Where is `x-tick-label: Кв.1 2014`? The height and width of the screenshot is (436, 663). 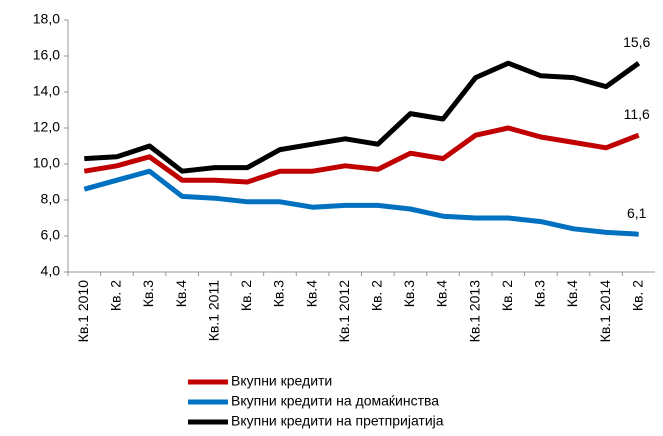 x-tick-label: Кв.1 2014 is located at coordinates (605, 311).